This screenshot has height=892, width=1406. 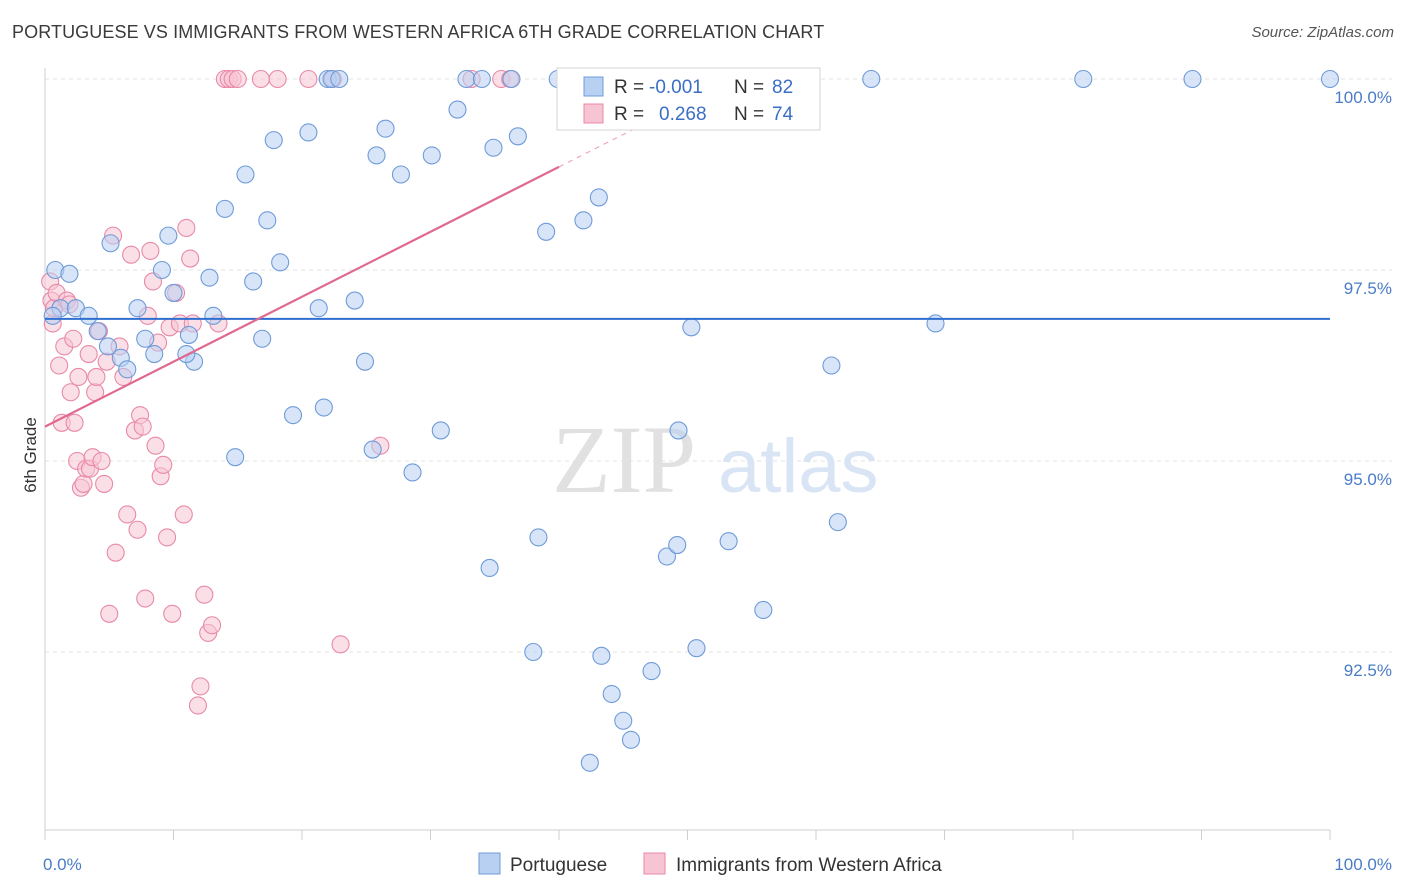 What do you see at coordinates (1363, 864) in the screenshot?
I see `x-tick-label-1: 100.0%` at bounding box center [1363, 864].